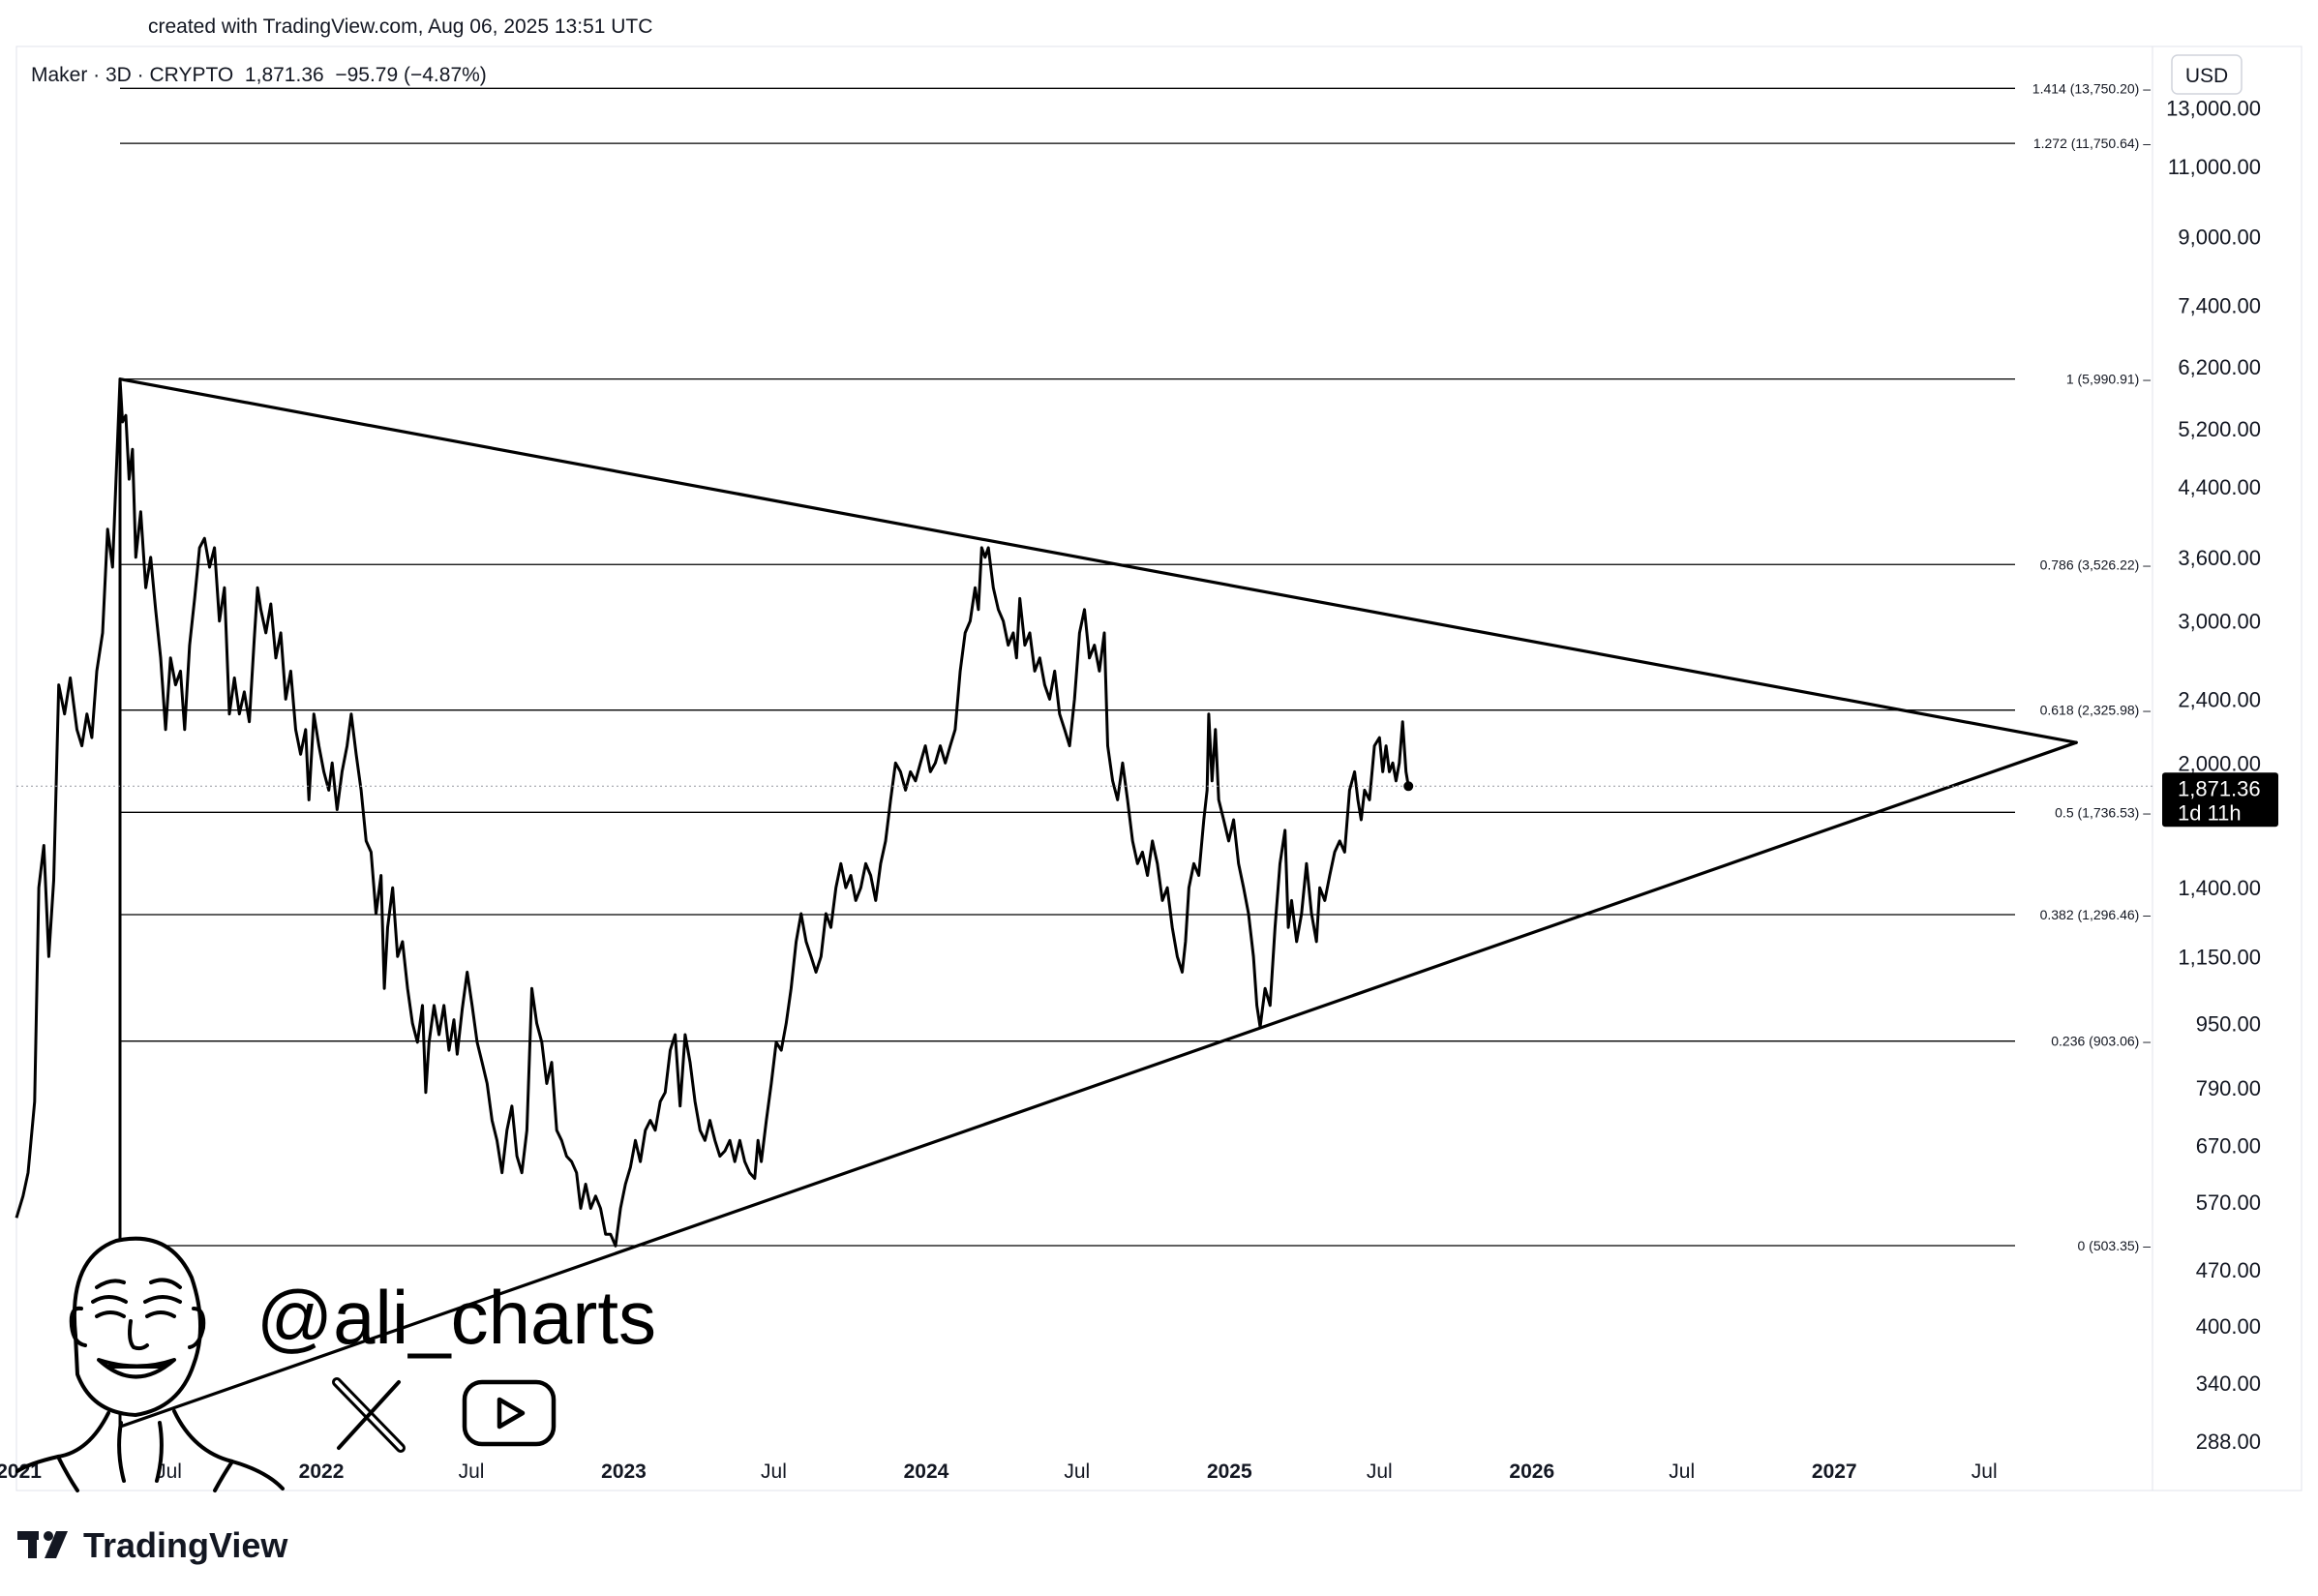 Image resolution: width=2318 pixels, height=1596 pixels. What do you see at coordinates (2220, 367) in the screenshot?
I see `price-tick-label: 6,200.00` at bounding box center [2220, 367].